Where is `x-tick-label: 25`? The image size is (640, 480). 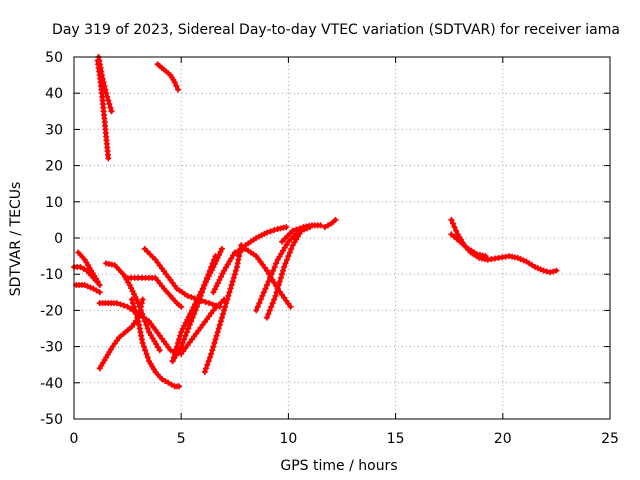 x-tick-label: 25 is located at coordinates (610, 439).